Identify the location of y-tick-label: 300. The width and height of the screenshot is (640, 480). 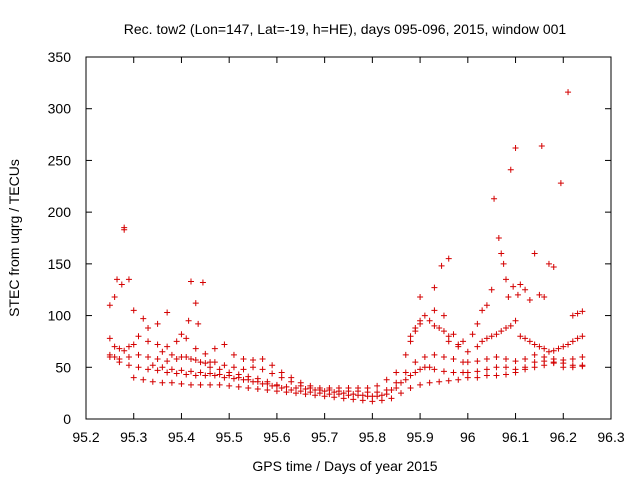
(60, 109).